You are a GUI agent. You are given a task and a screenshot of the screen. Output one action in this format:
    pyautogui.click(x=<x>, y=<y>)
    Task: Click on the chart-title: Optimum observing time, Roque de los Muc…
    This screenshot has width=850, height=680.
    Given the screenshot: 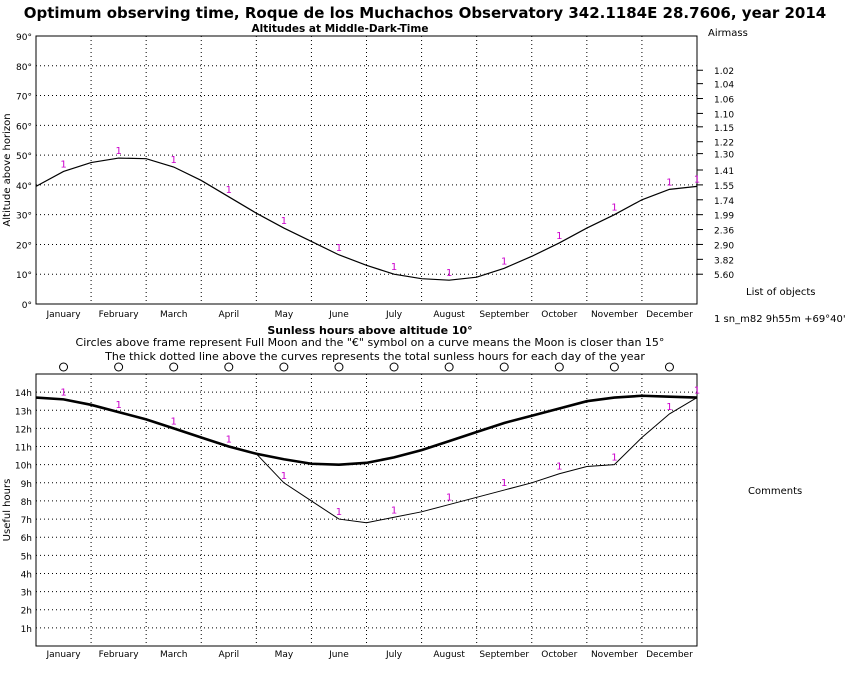 What is the action you would take?
    pyautogui.click(x=425, y=13)
    